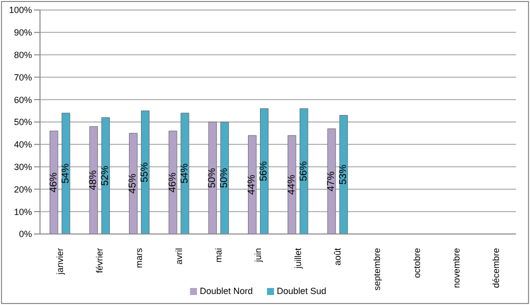 This screenshot has width=530, height=305. I want to click on y-tick-label: 100%, so click(20, 10).